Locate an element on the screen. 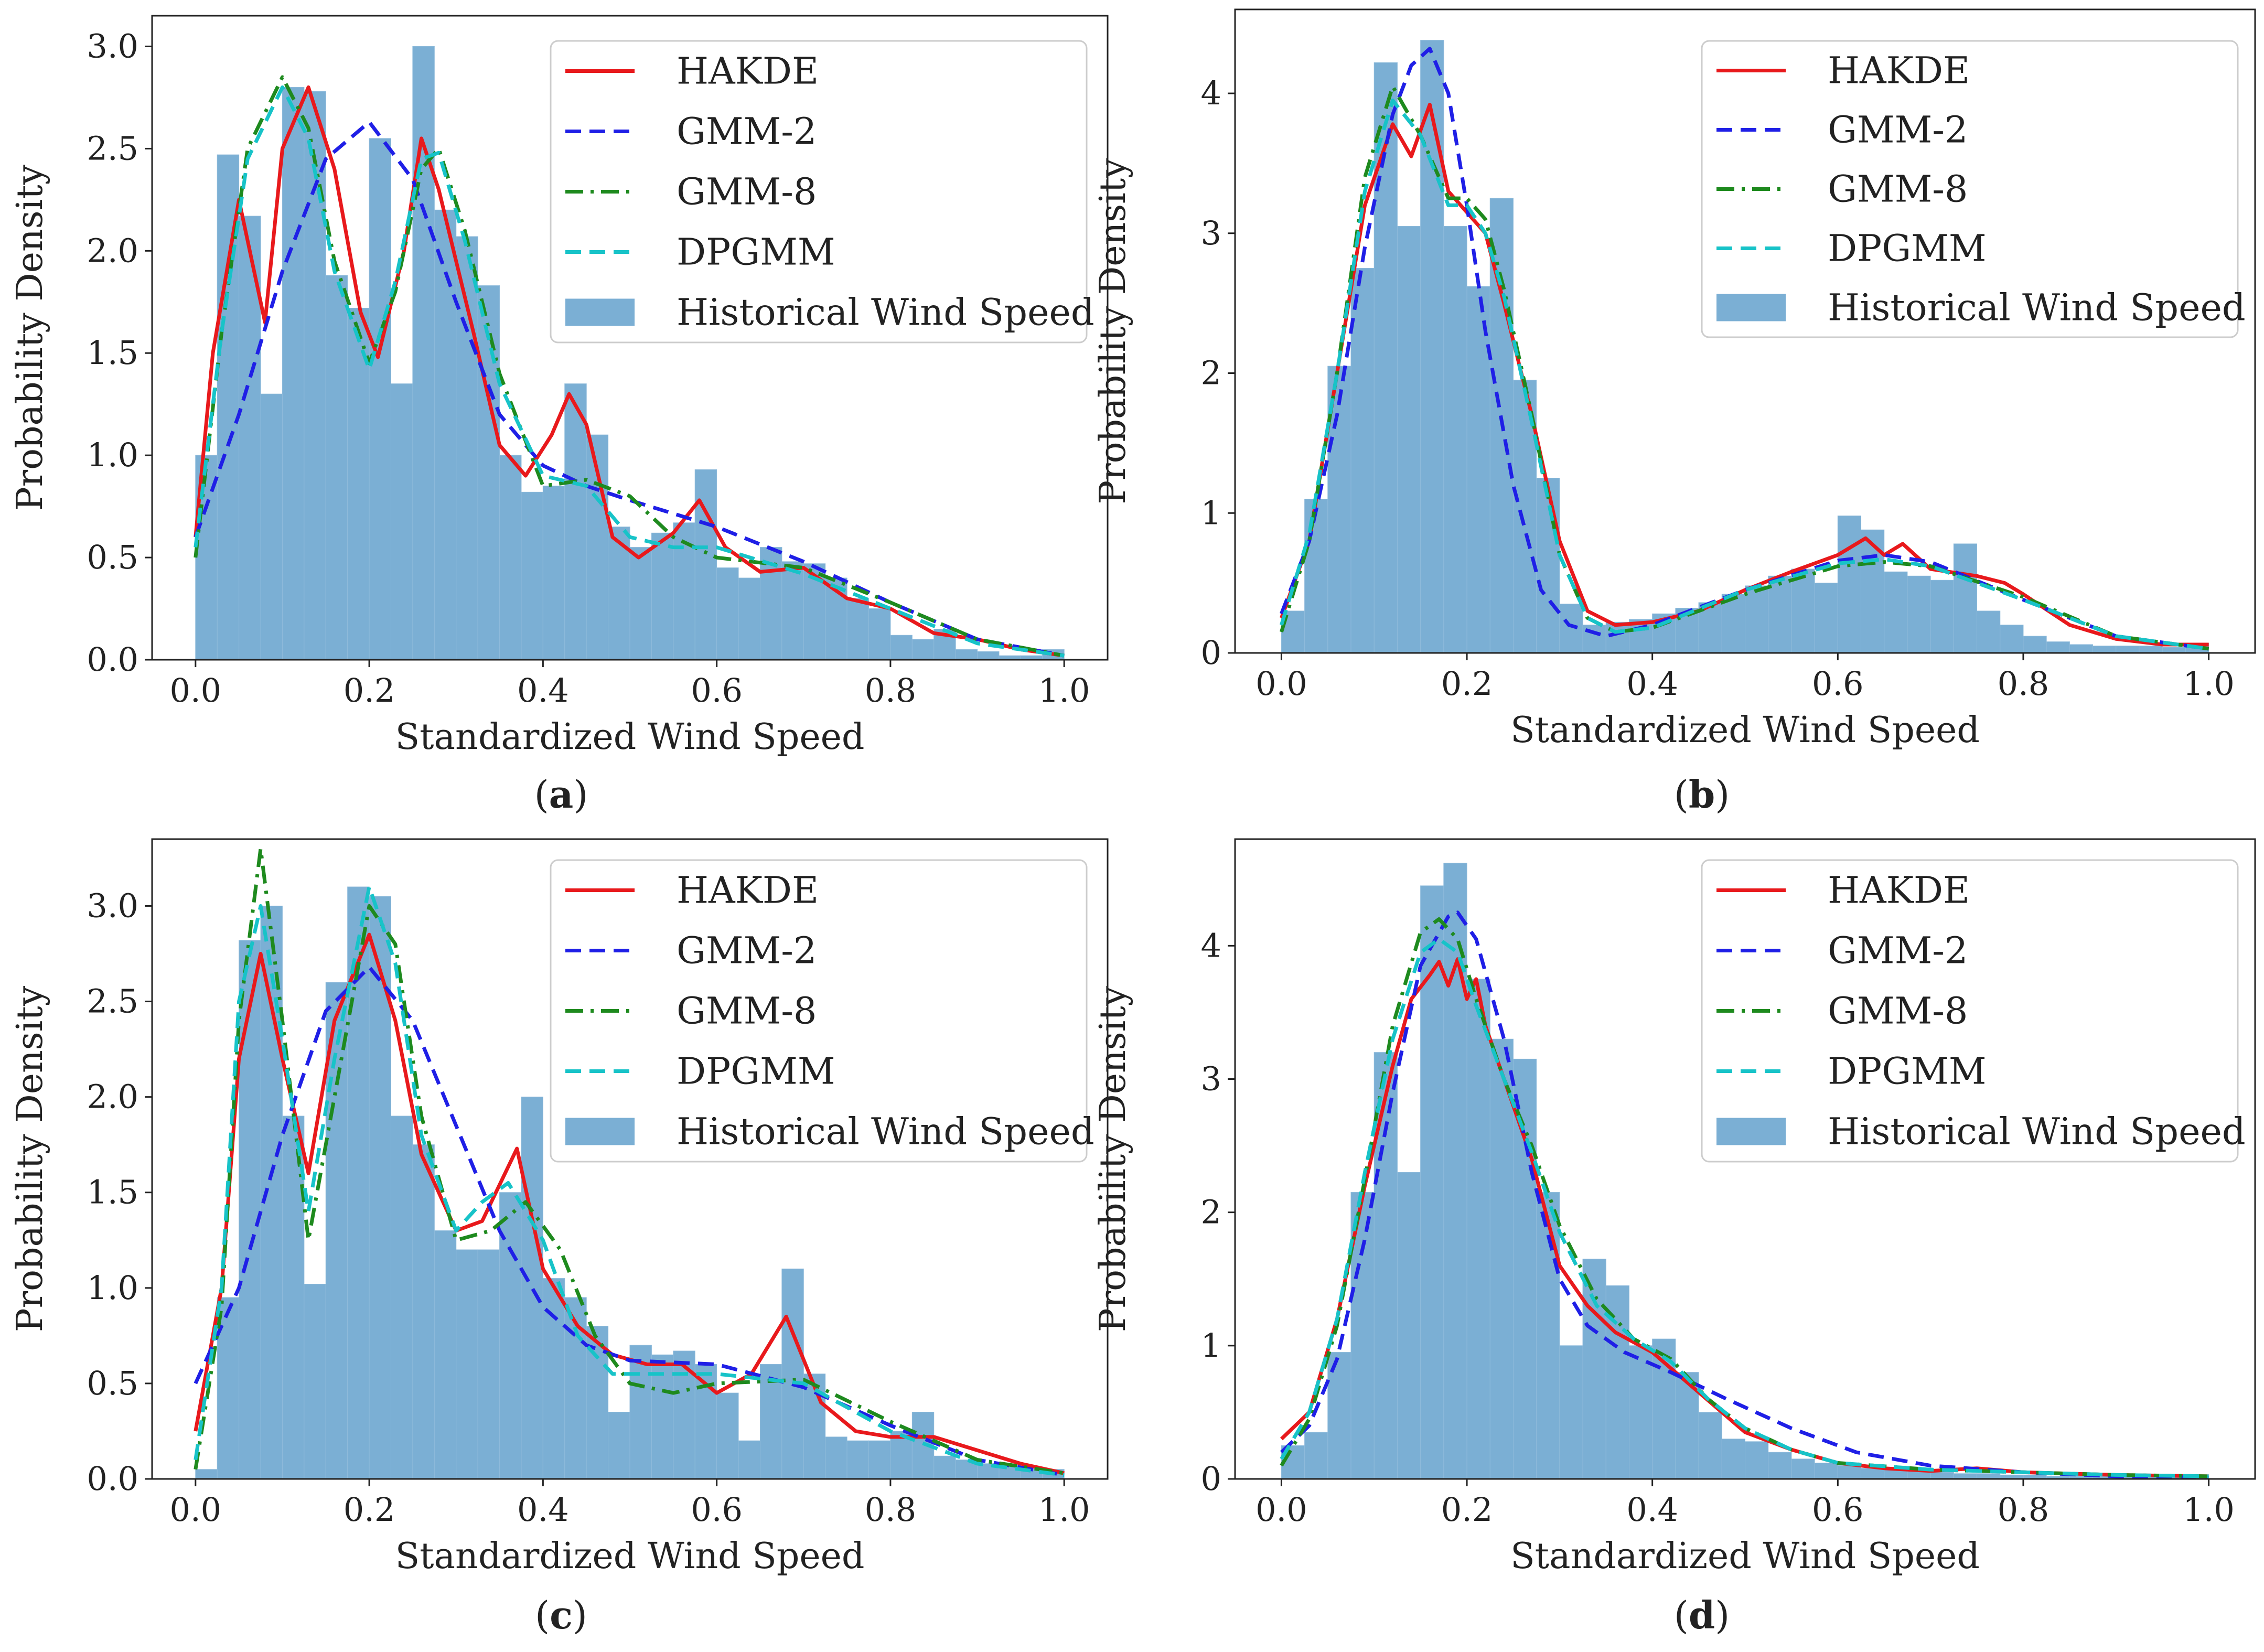 Image resolution: width=2264 pixels, height=1652 pixels. x-tick-label: 0.0 is located at coordinates (196, 1509).